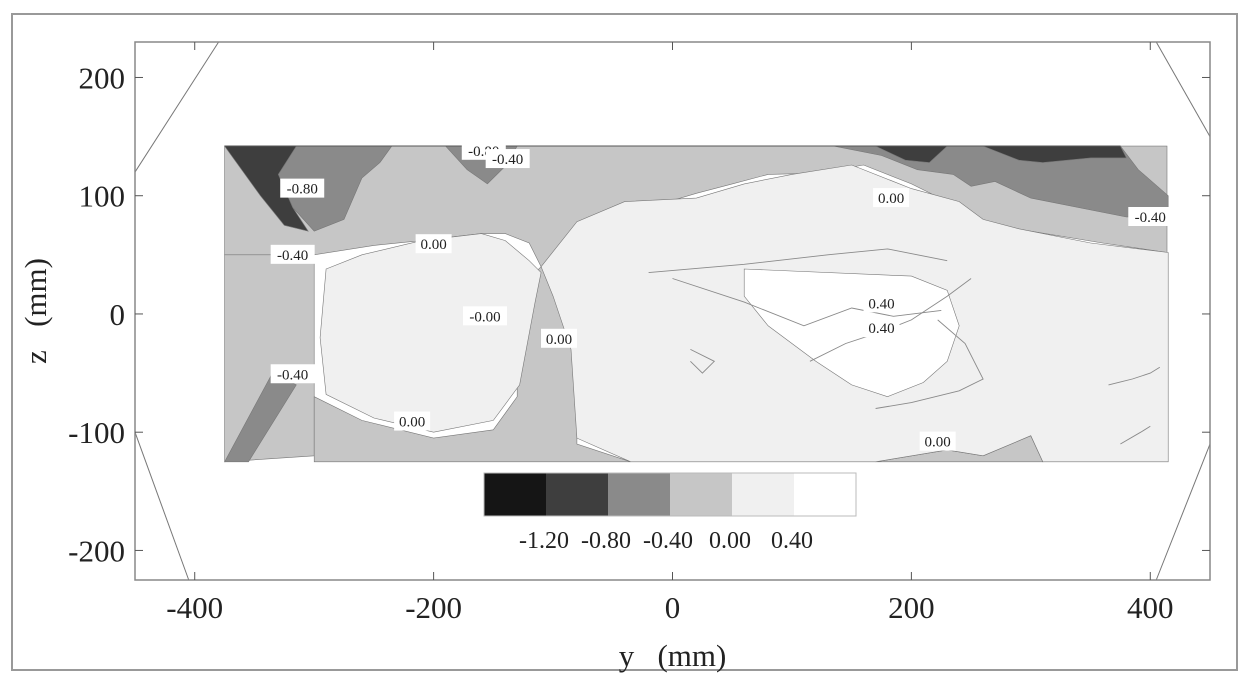 This screenshot has height=681, width=1249. What do you see at coordinates (96, 550) in the screenshot?
I see `y-tick-label: -200` at bounding box center [96, 550].